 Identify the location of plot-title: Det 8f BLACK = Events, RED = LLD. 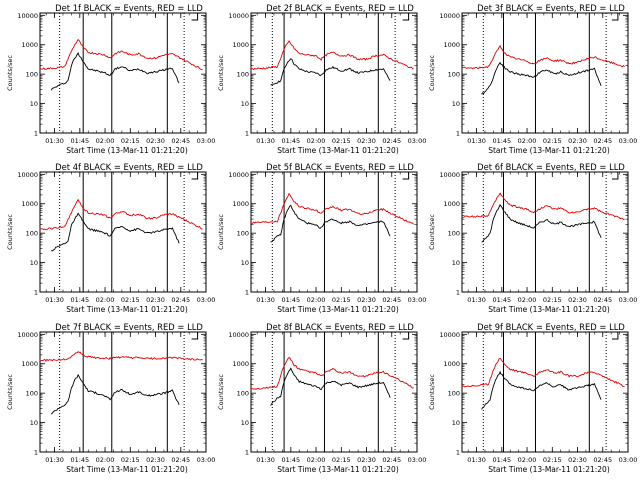
(340, 327).